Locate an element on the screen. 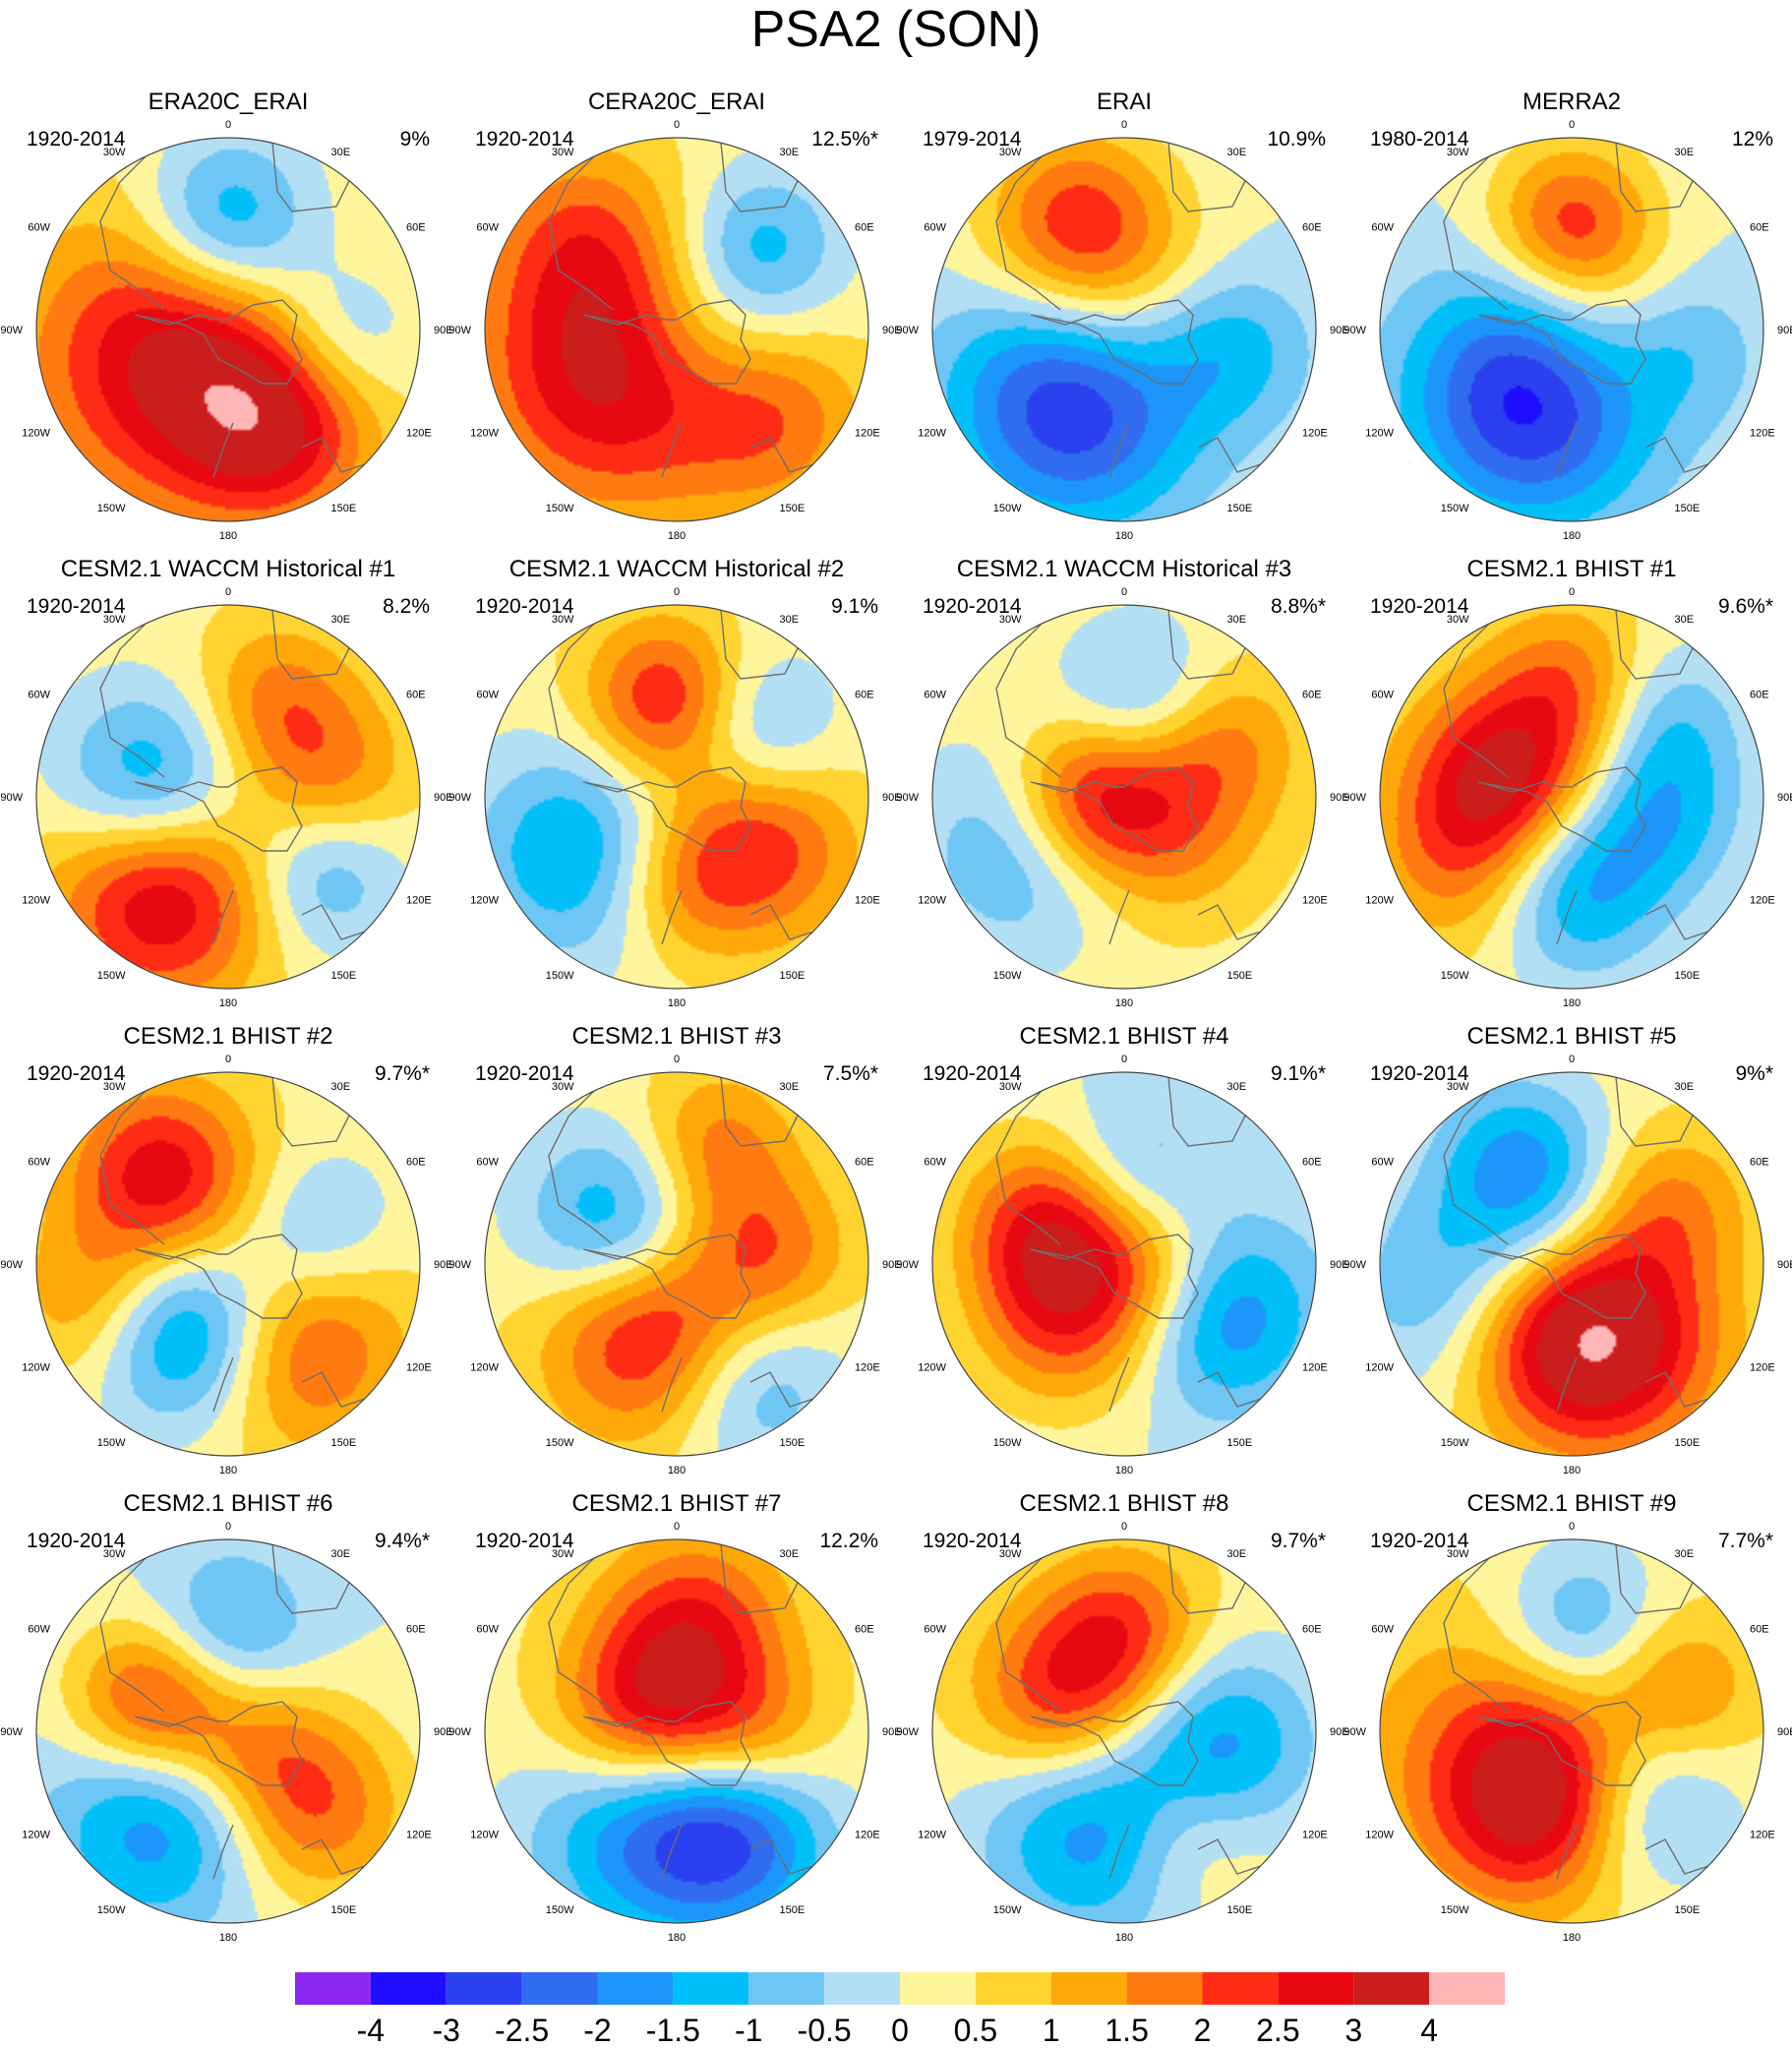  figure-title: PSA2 (SON) is located at coordinates (896, 29).